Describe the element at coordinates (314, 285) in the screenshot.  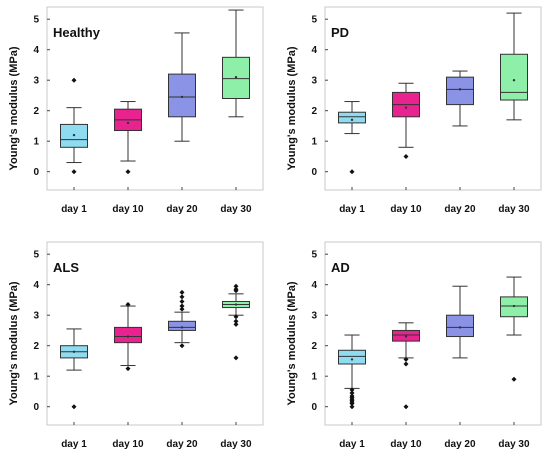
I see `y-tick-label: 4` at that location.